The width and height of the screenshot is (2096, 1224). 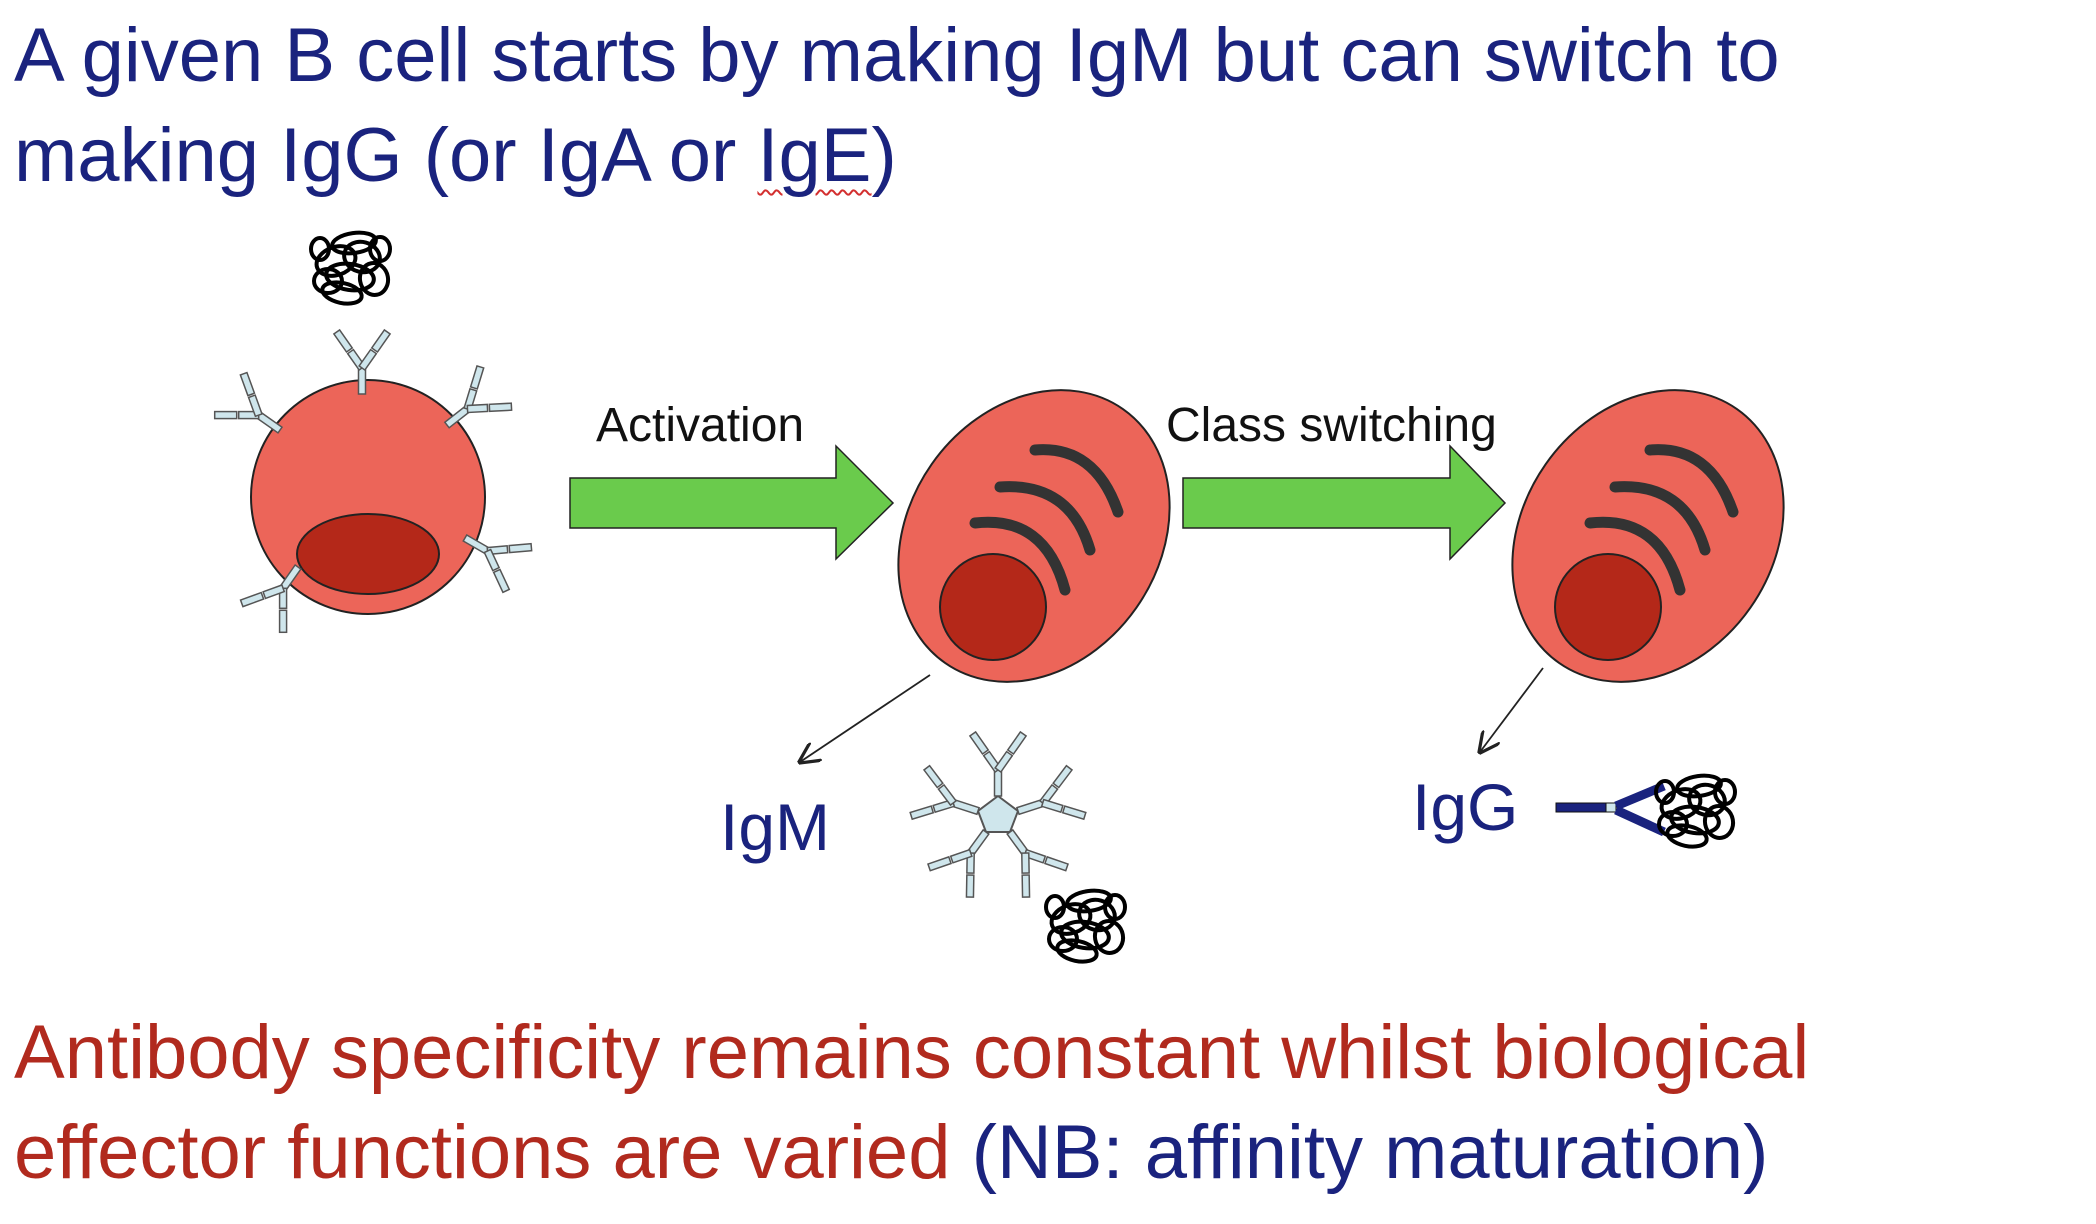 What do you see at coordinates (814, 155) in the screenshot?
I see `title-line-2-ige: IgE` at bounding box center [814, 155].